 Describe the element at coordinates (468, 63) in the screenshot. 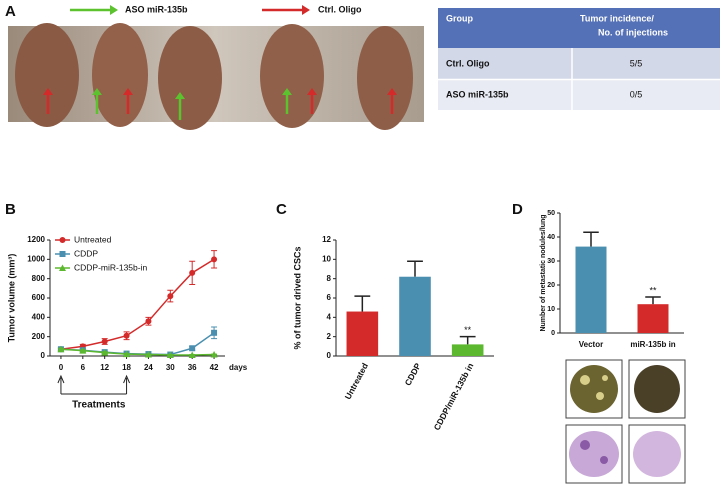

I see `table-cell: Ctrl. Oligo` at that location.